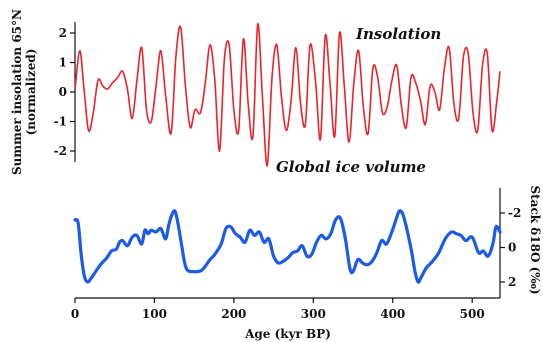  Describe the element at coordinates (351, 167) in the screenshot. I see `ice-volume-series-label: Global ice volume` at that location.